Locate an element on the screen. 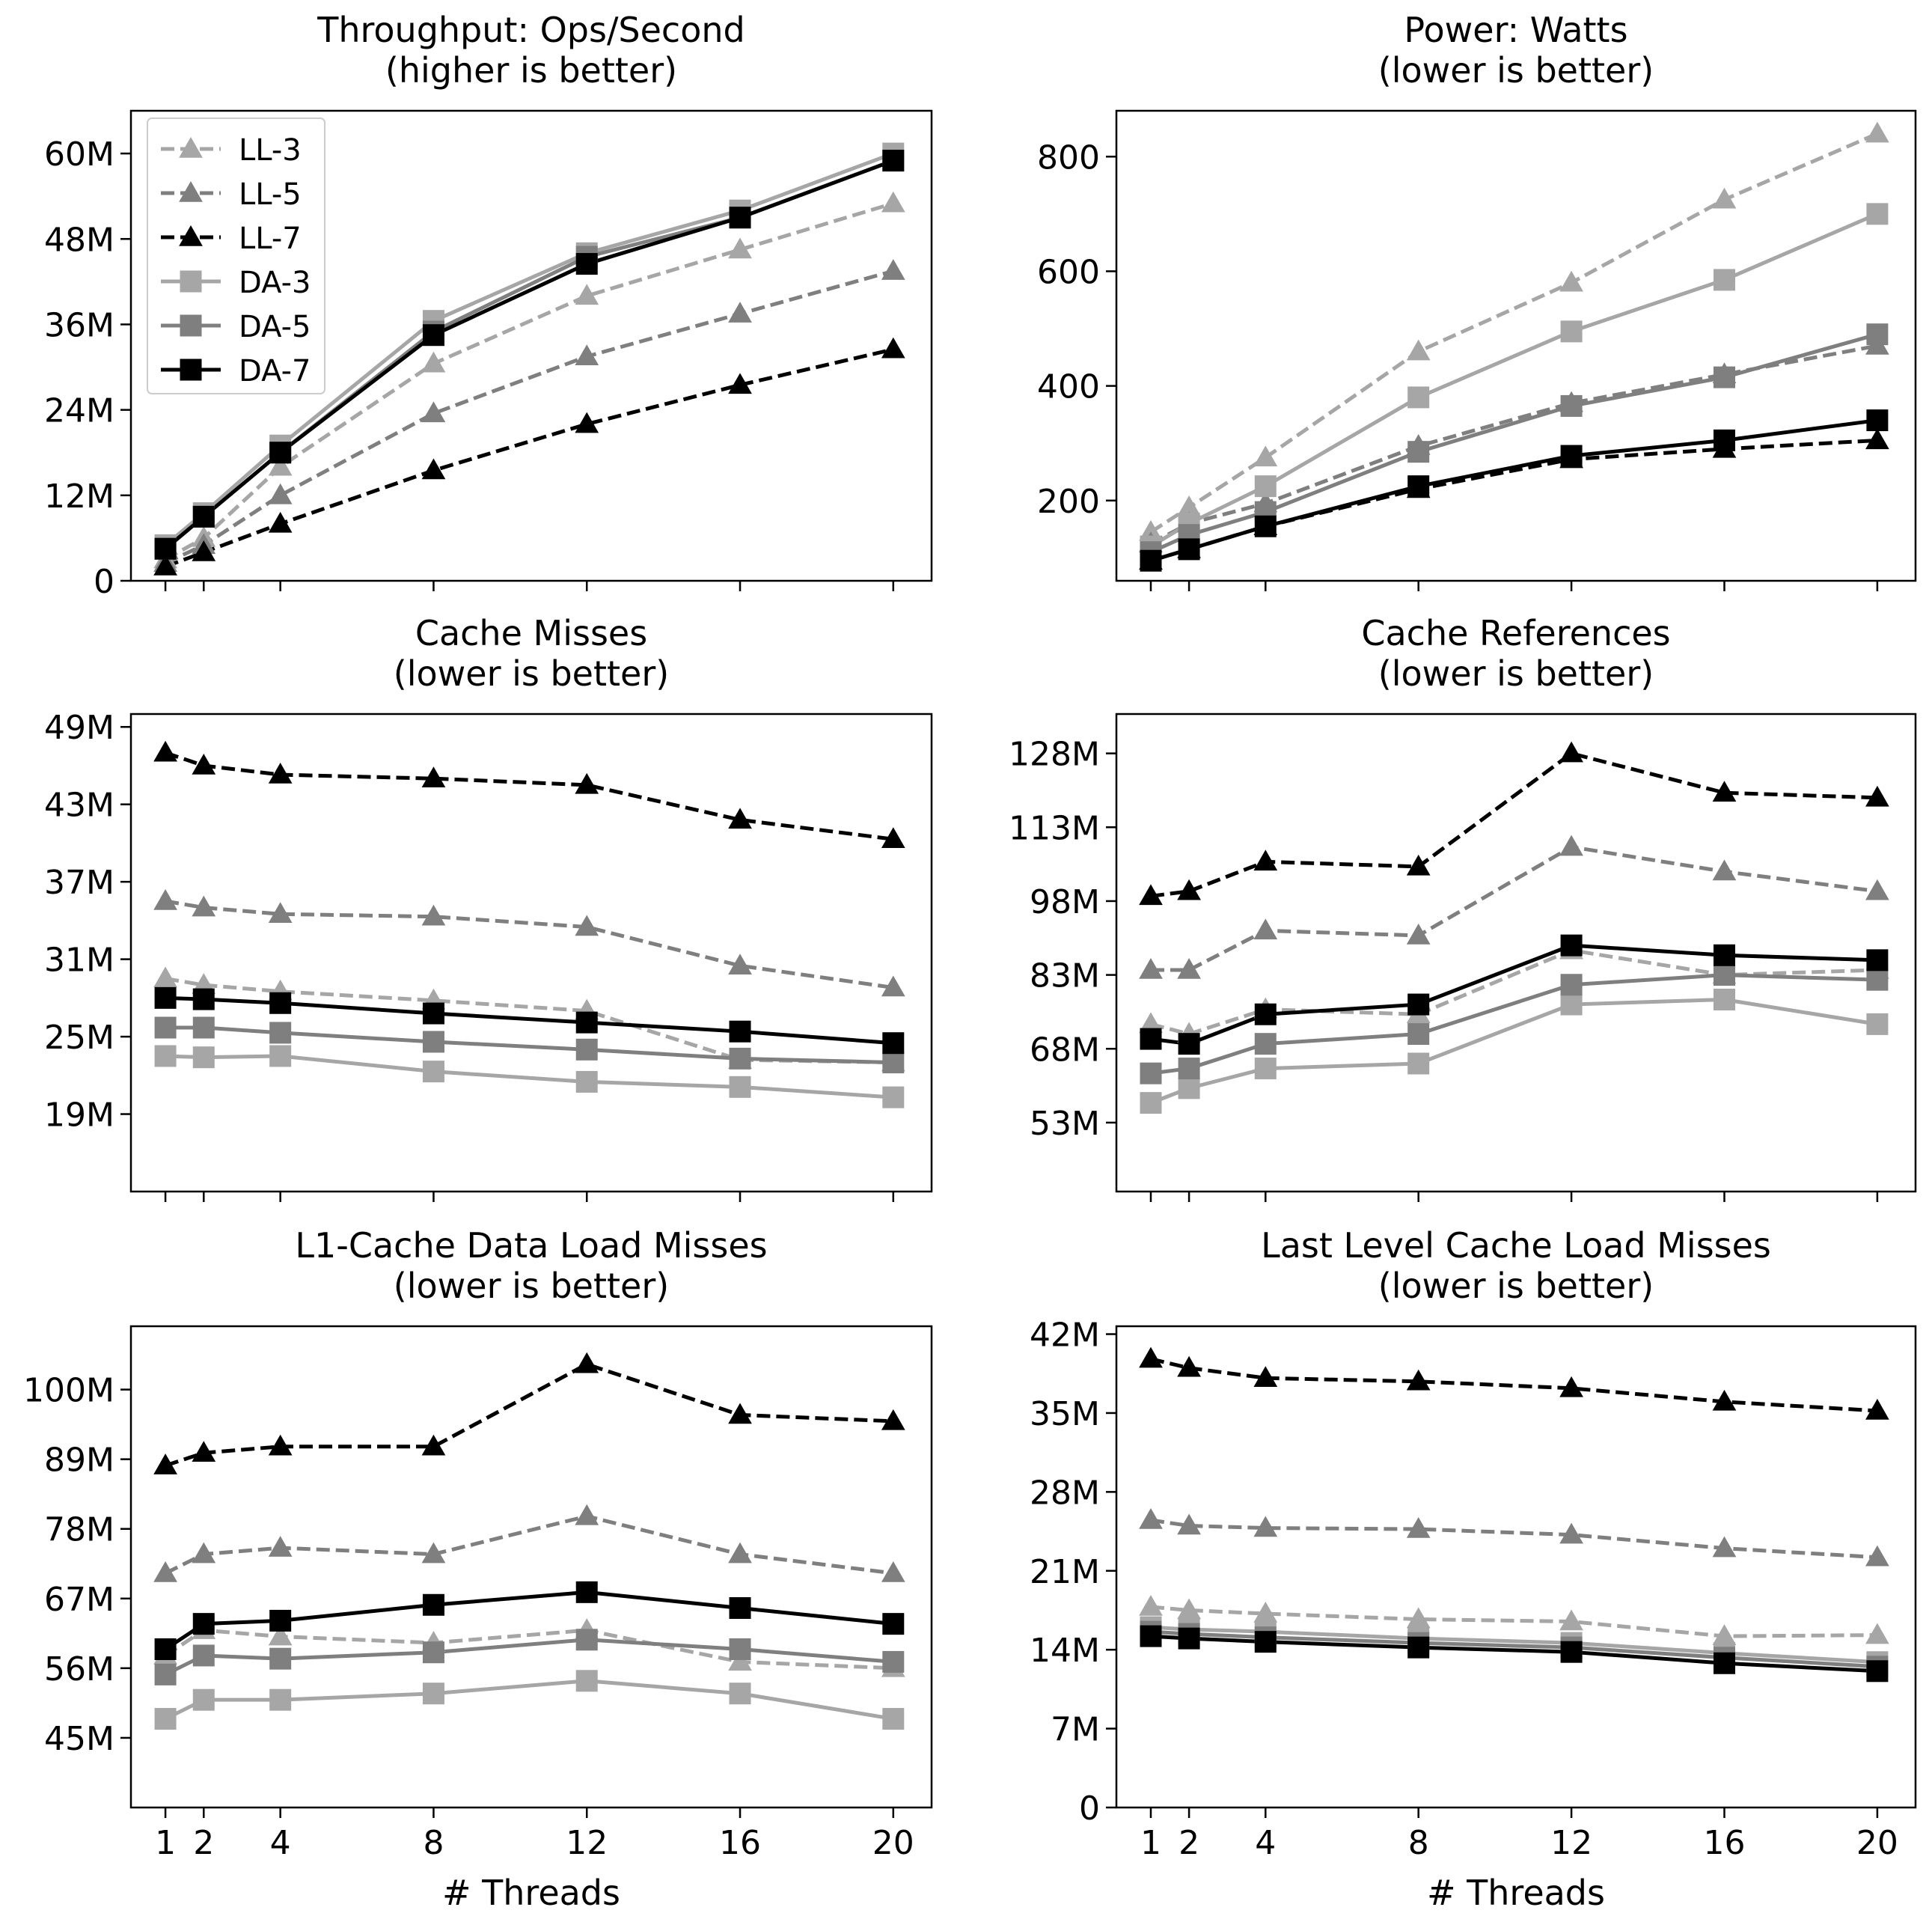  panel-title: Power: Watts is located at coordinates (1516, 30).